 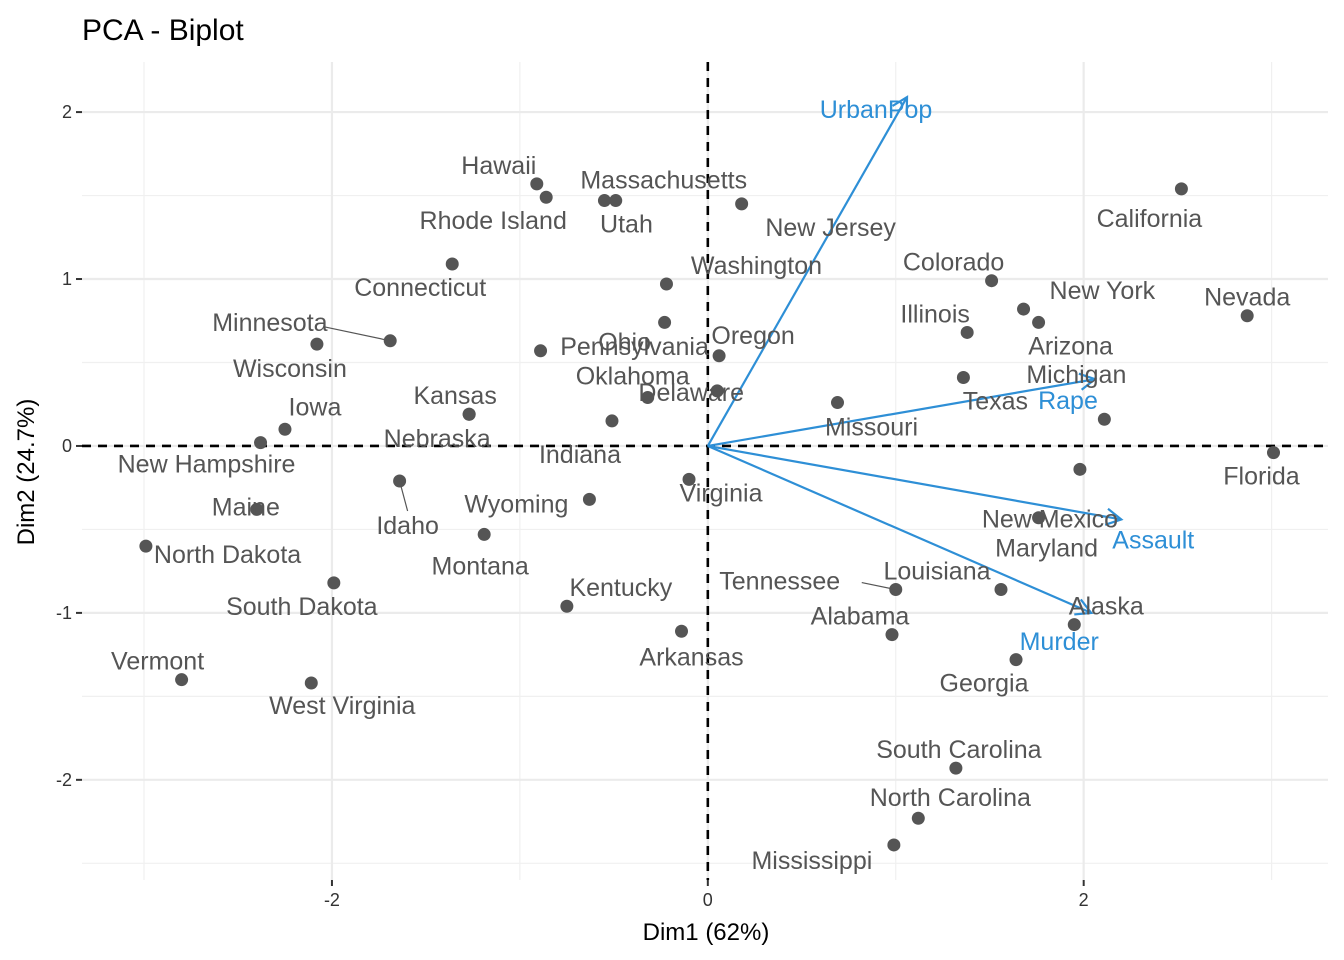 I want to click on label-california: California, so click(x=1150, y=219).